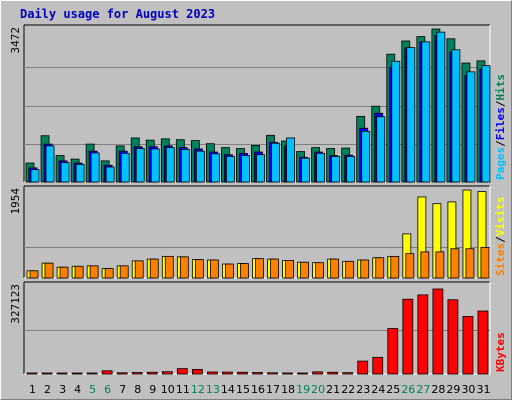 The width and height of the screenshot is (512, 400). Describe the element at coordinates (243, 389) in the screenshot. I see `day-label-15: 15` at that location.